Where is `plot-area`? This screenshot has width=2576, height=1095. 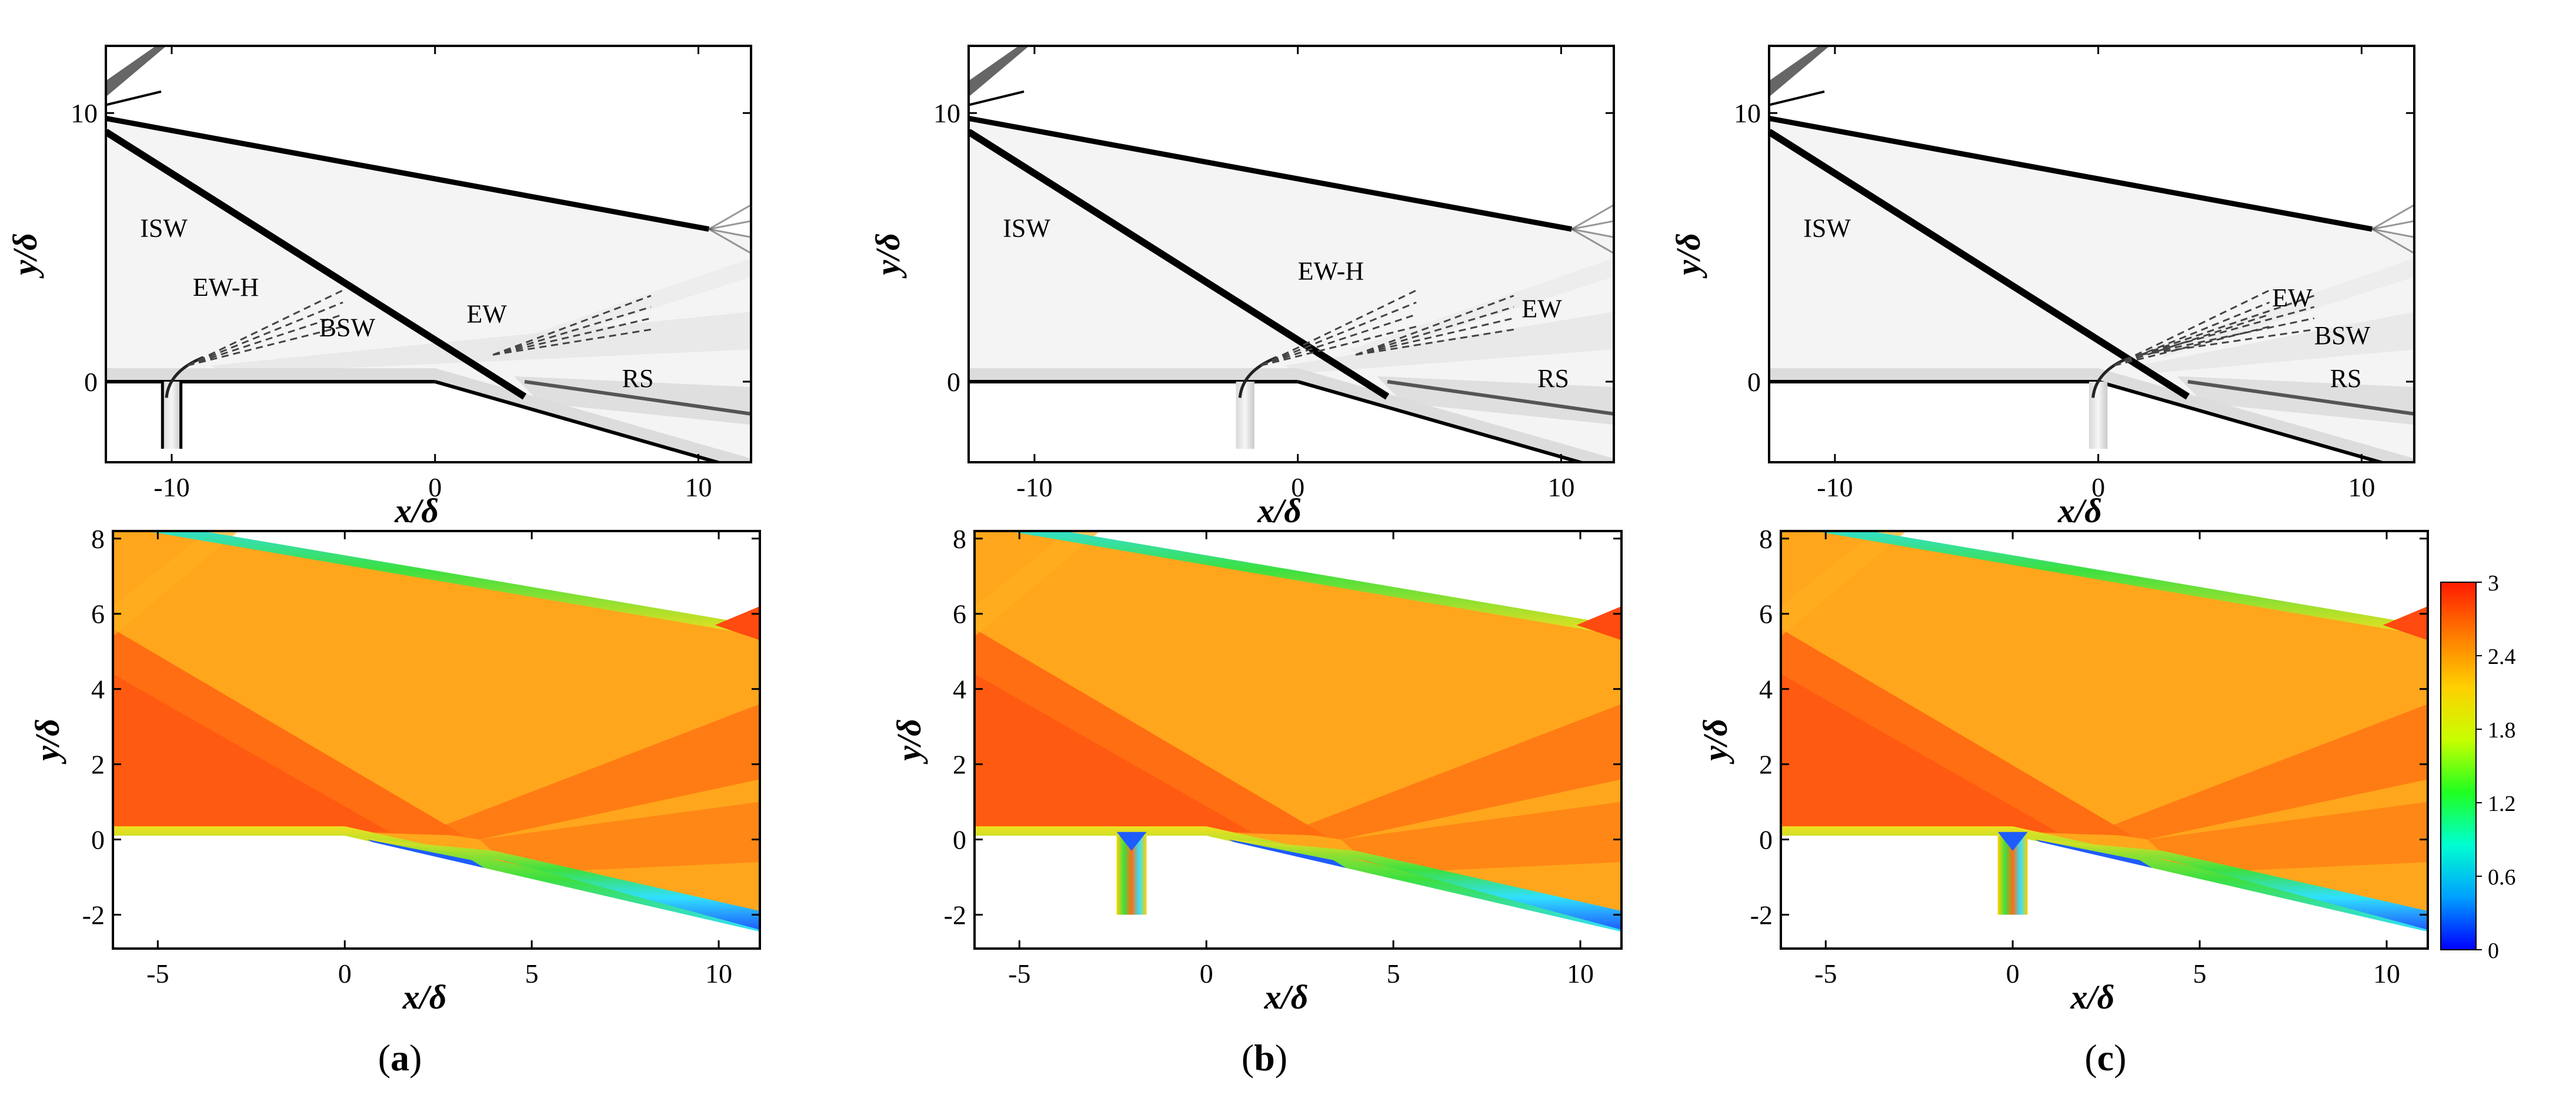 plot-area is located at coordinates (2104, 740).